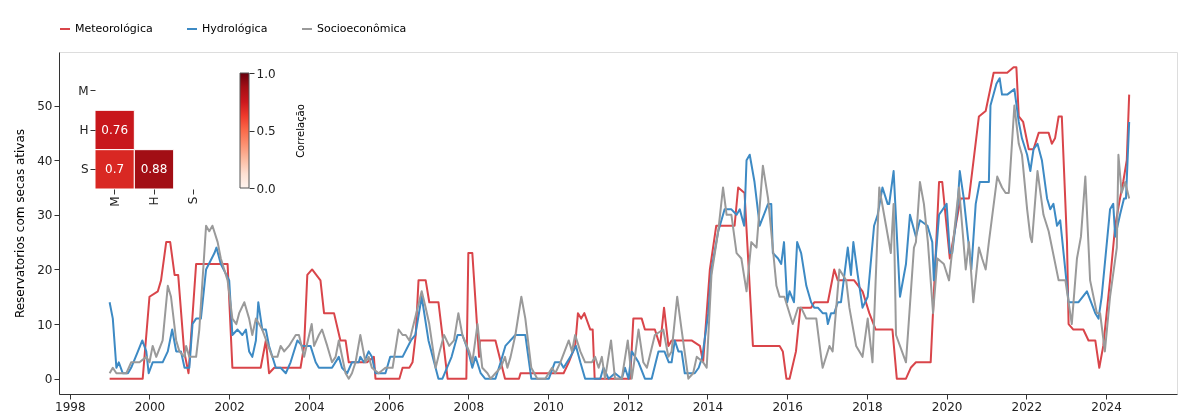  I want to click on x-tick-label: 2012, so click(628, 406).